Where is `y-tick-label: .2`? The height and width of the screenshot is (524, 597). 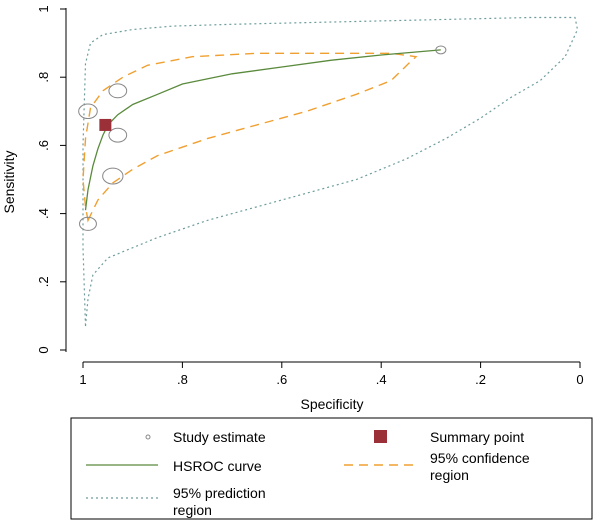
y-tick-label: .2 is located at coordinates (43, 281).